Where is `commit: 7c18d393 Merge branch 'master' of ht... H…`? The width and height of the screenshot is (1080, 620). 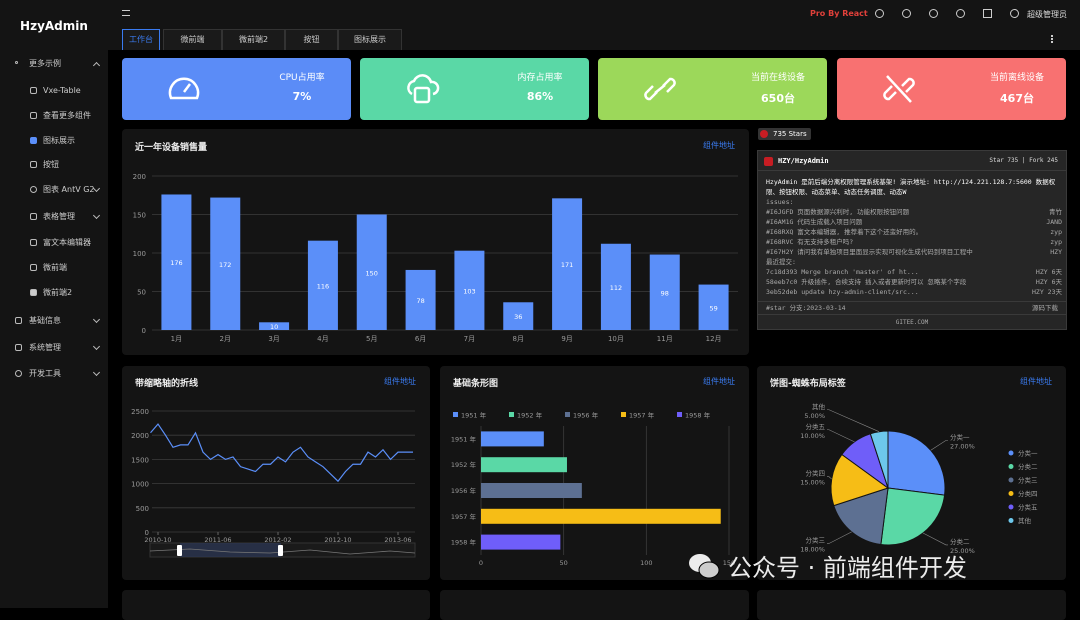
commit: 7c18d393 Merge branch 'master' of ht... H… is located at coordinates (914, 272).